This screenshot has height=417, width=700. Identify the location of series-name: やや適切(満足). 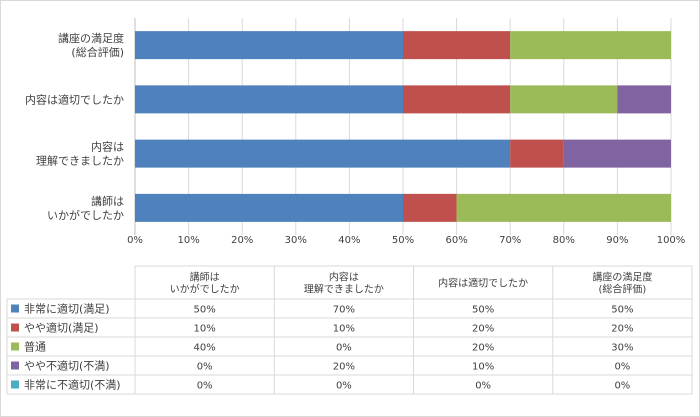
(61, 328).